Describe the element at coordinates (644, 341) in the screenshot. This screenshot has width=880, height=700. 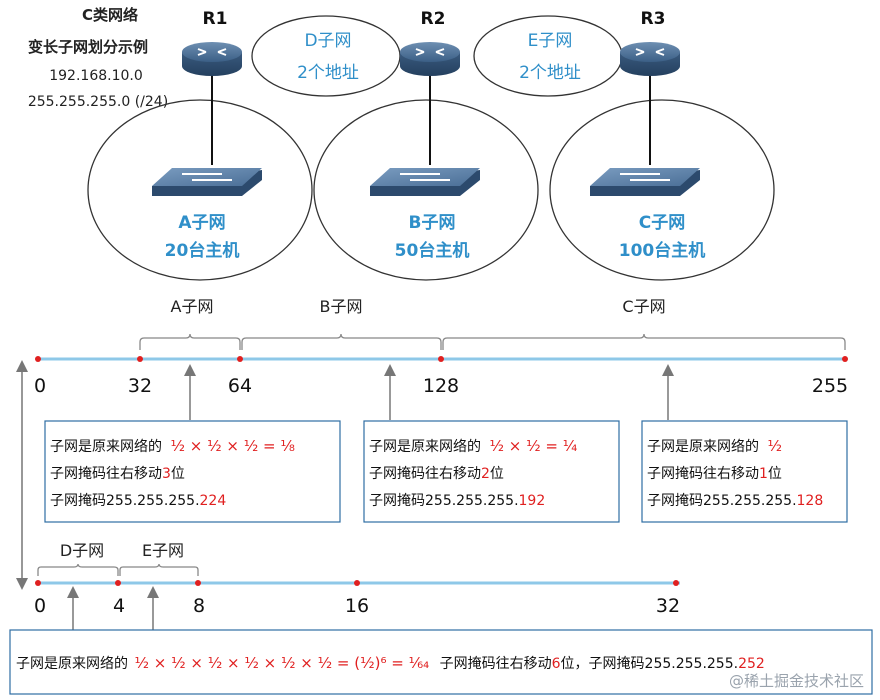
I see `brace-c` at that location.